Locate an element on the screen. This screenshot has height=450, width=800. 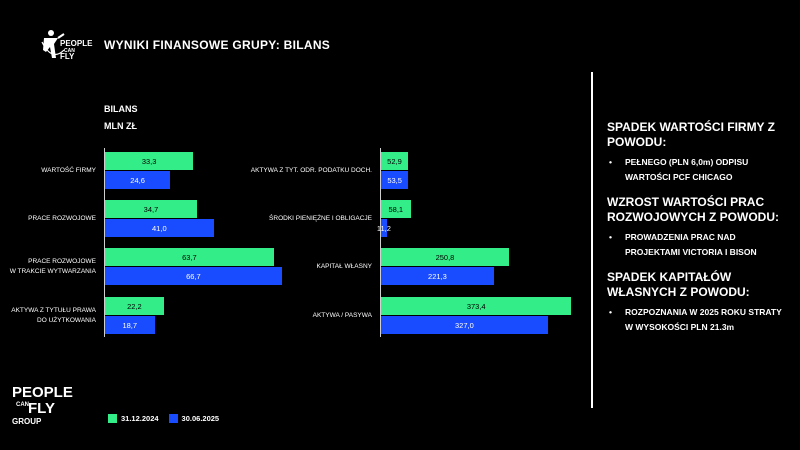
bar-value-label: 22,2 is located at coordinates (134, 306).